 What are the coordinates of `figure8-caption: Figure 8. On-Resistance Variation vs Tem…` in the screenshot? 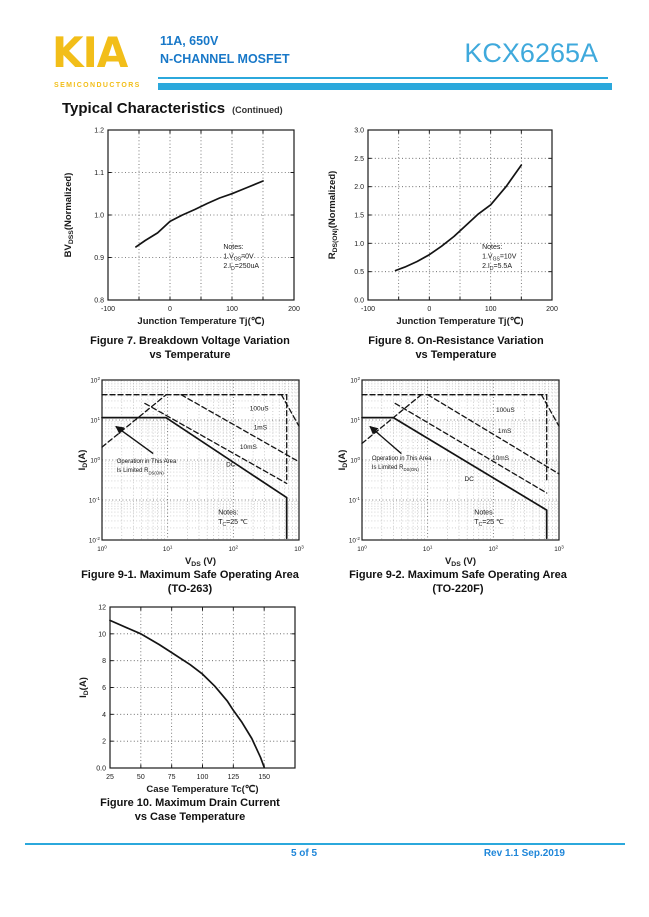 It's located at (456, 348).